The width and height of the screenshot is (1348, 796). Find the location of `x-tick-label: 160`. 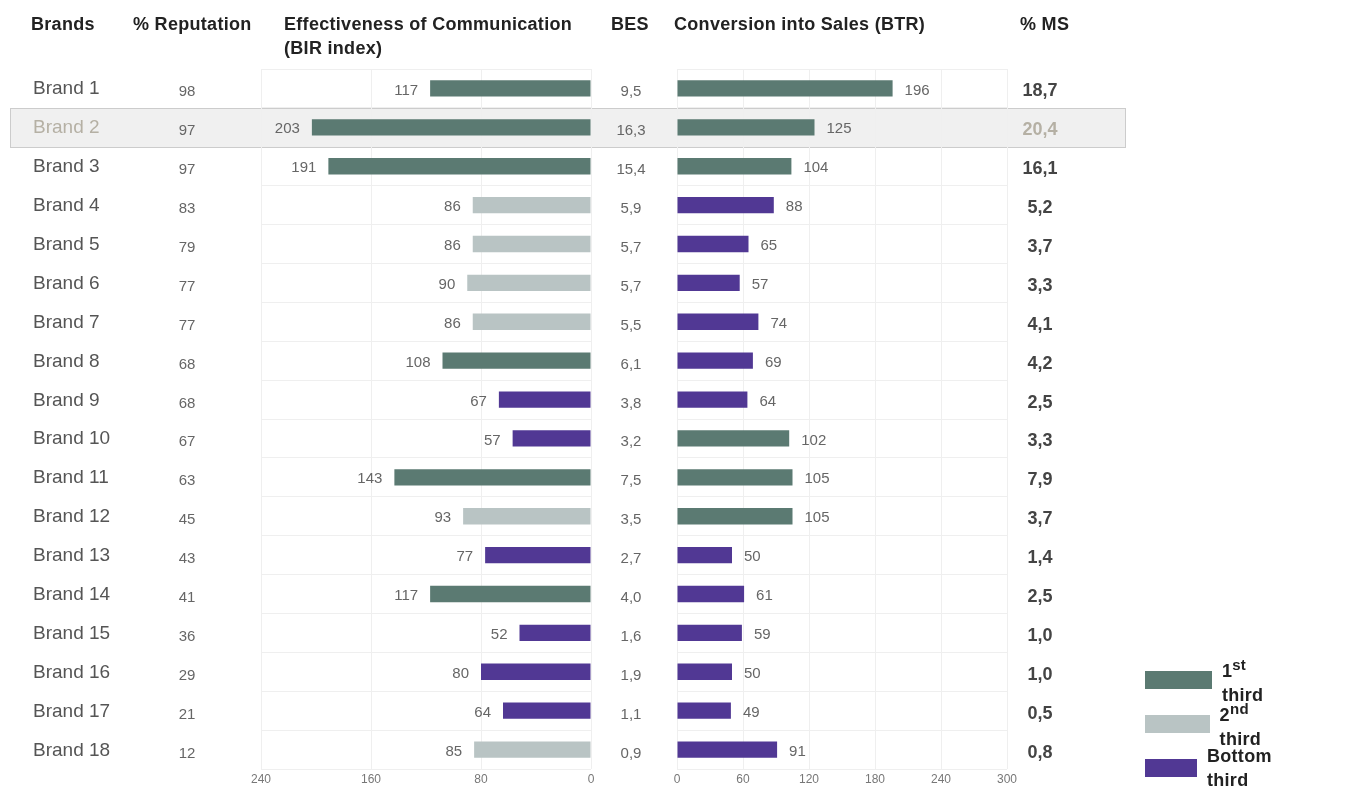

x-tick-label: 160 is located at coordinates (371, 778).